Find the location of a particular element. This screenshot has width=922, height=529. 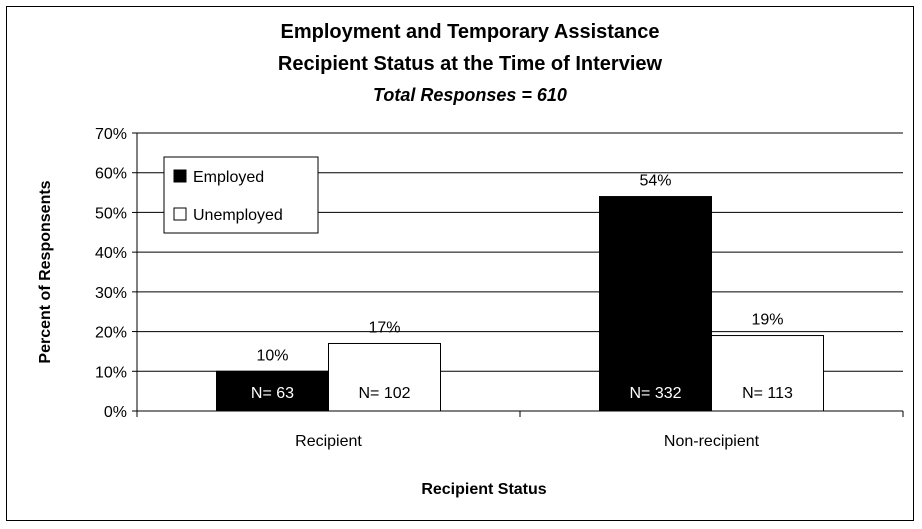

bar-employed-non-recipient is located at coordinates (655, 304).